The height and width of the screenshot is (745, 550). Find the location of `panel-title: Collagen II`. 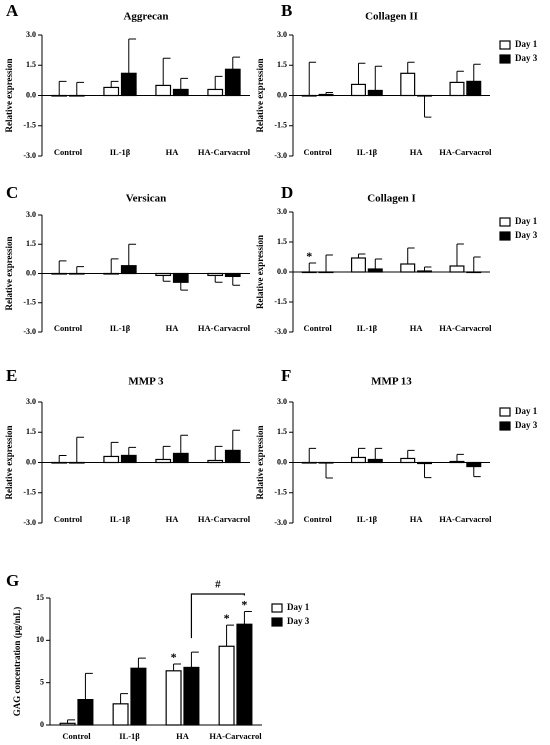

panel-title: Collagen II is located at coordinates (391, 17).